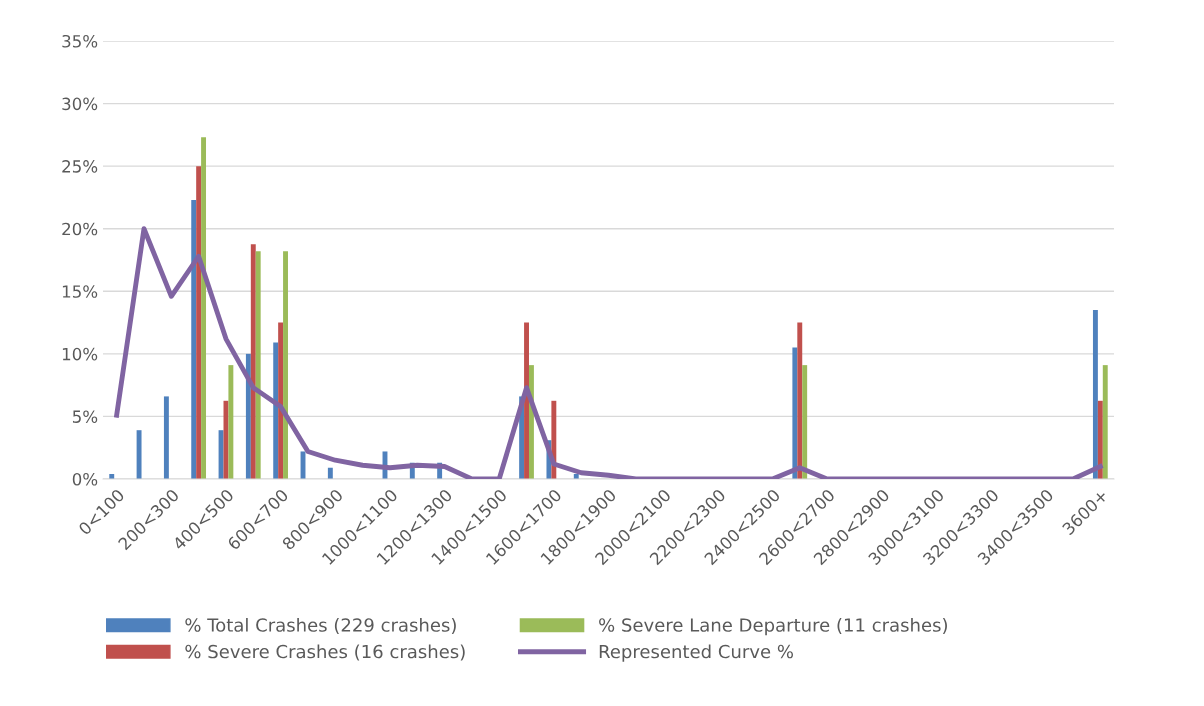 Image resolution: width=1204 pixels, height=706 pixels. I want to click on y-tick-label: 15%, so click(80, 291).